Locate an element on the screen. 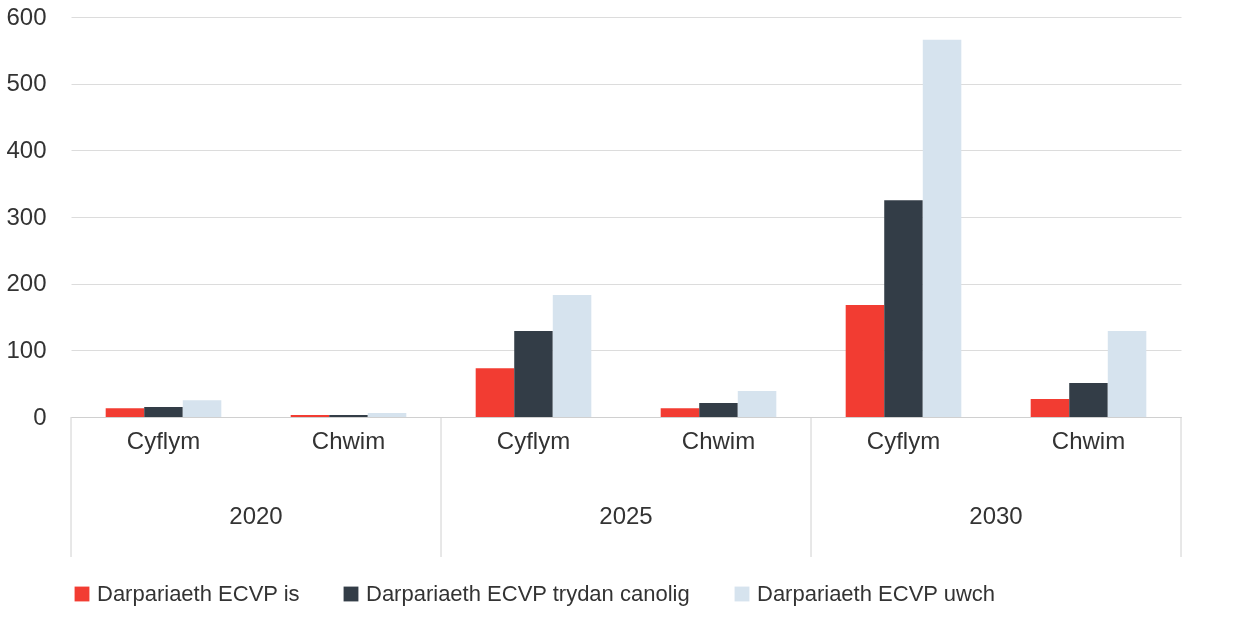  legend-label: Darpariaeth ECVP uwch is located at coordinates (876, 593).